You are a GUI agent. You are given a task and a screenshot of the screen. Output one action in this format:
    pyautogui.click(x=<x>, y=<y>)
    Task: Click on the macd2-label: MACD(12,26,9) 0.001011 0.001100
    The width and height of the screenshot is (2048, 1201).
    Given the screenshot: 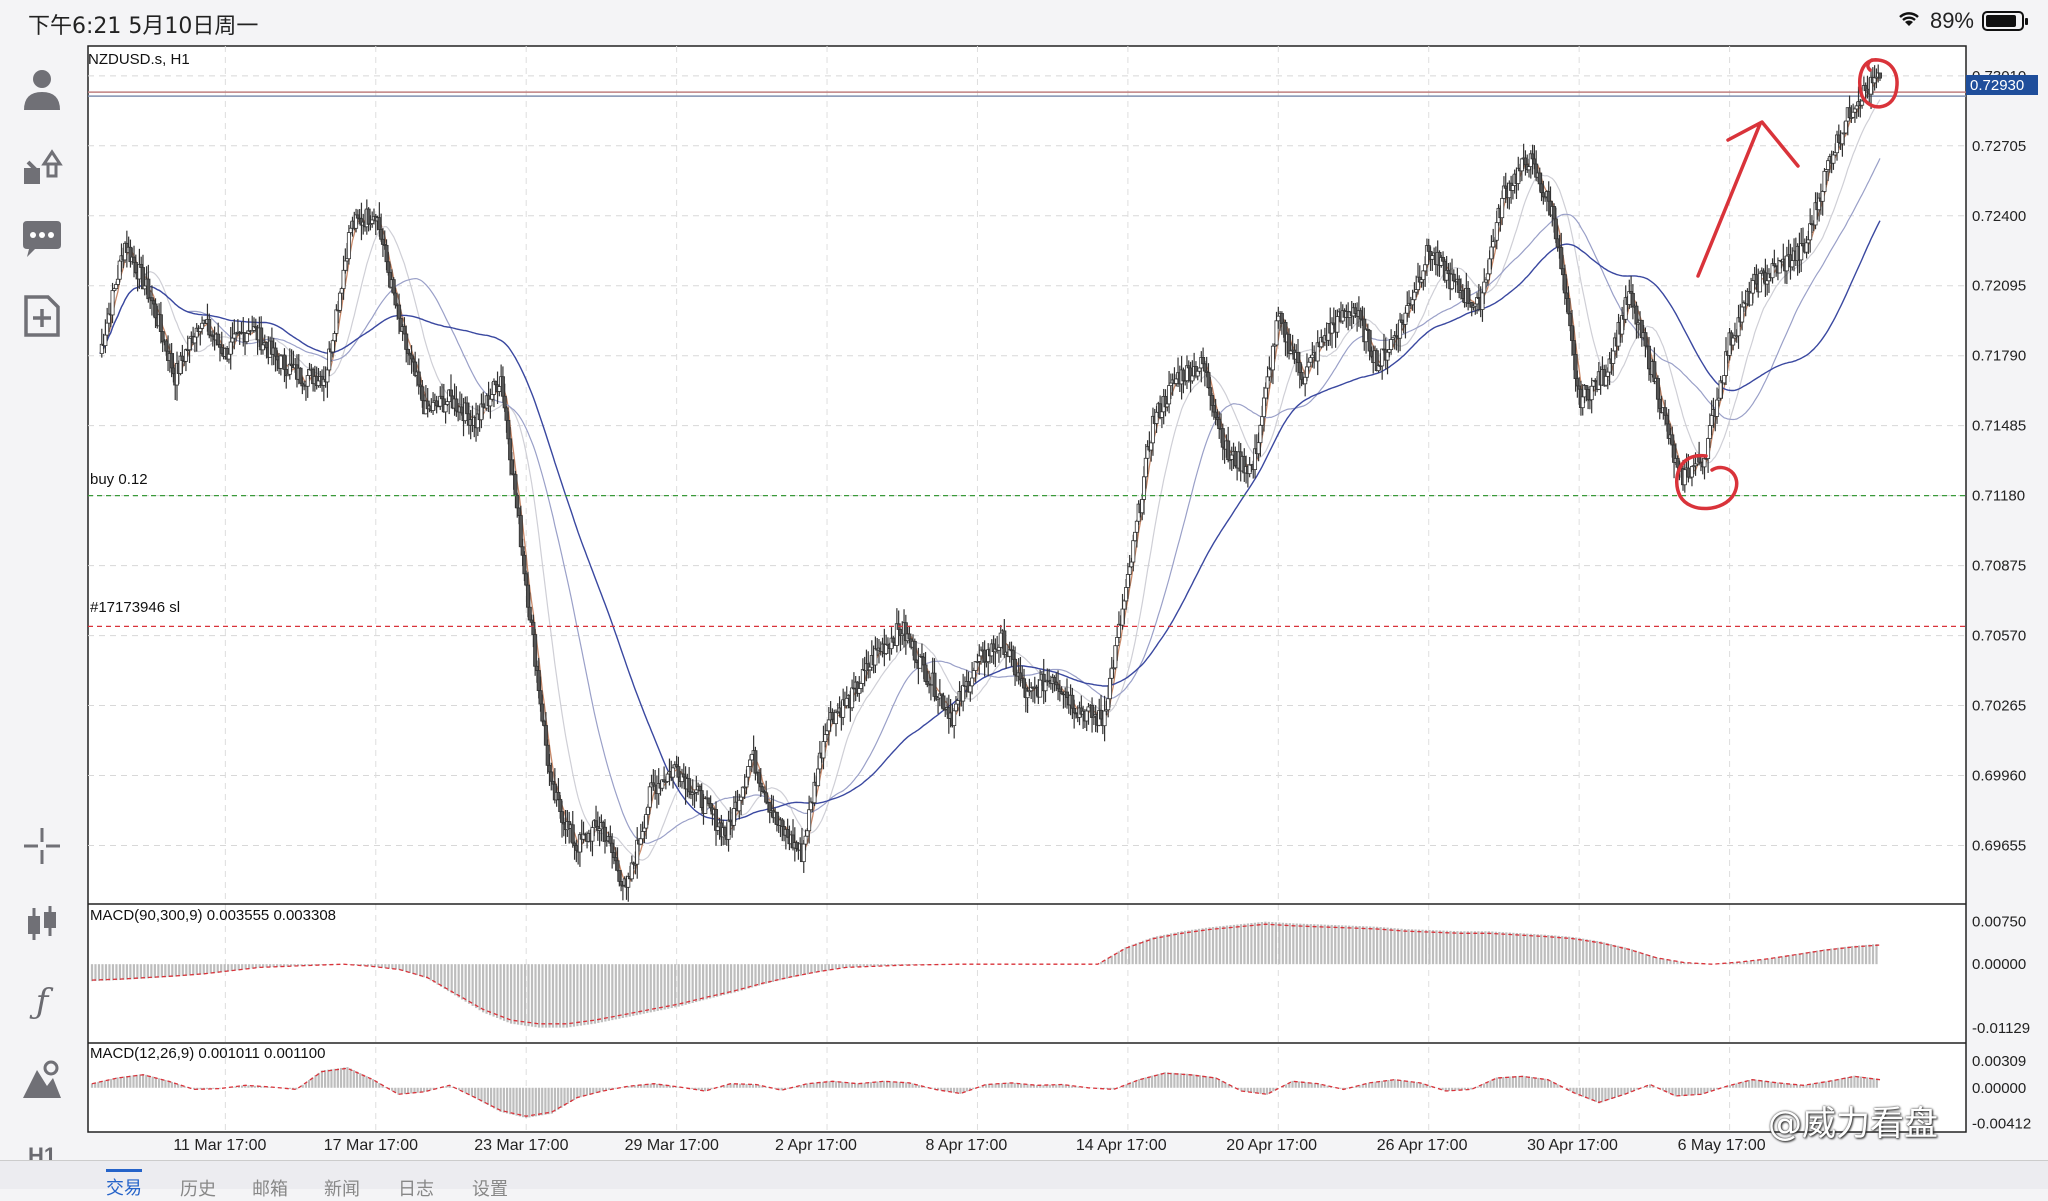 What is the action you would take?
    pyautogui.click(x=207, y=1053)
    